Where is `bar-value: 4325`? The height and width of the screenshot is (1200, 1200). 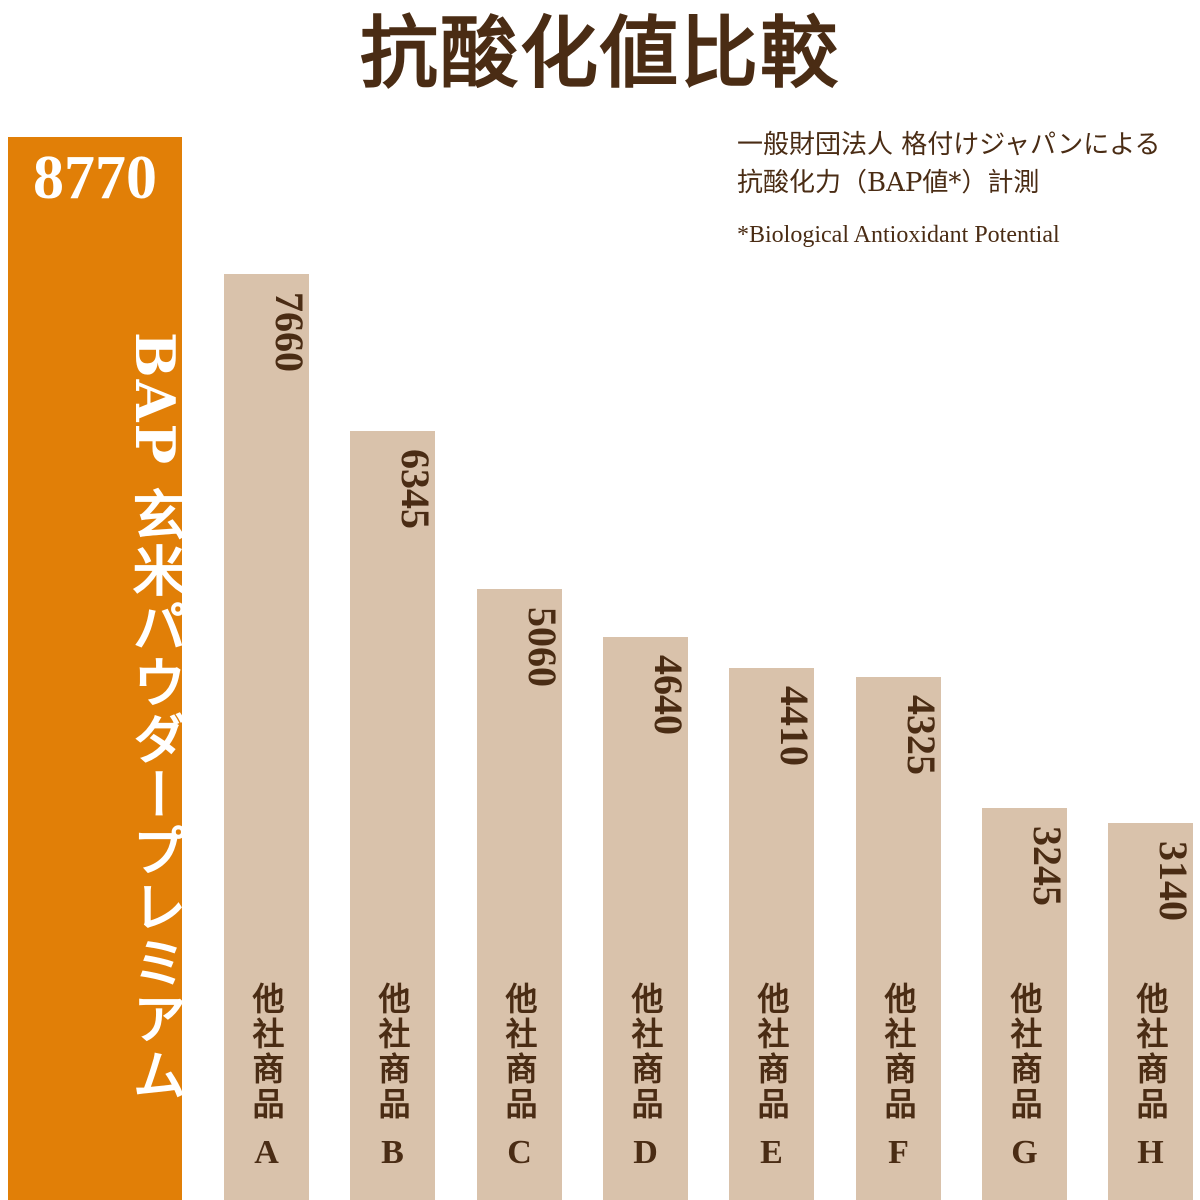
bar-value: 4325 is located at coordinates (921, 735).